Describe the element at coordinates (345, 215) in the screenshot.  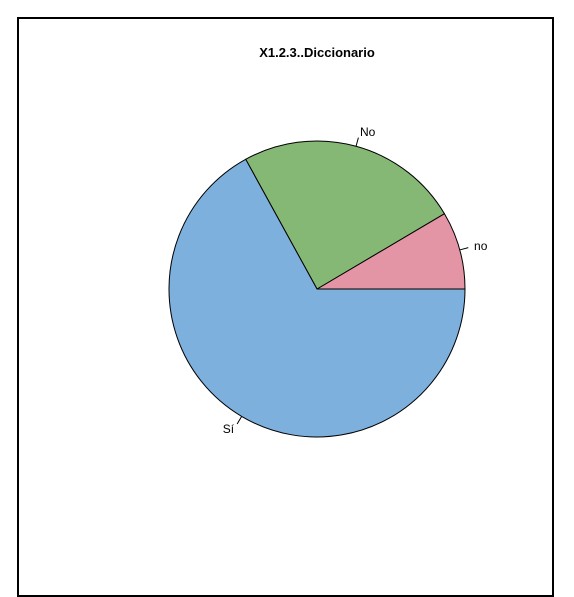
I see `pie-slice` at that location.